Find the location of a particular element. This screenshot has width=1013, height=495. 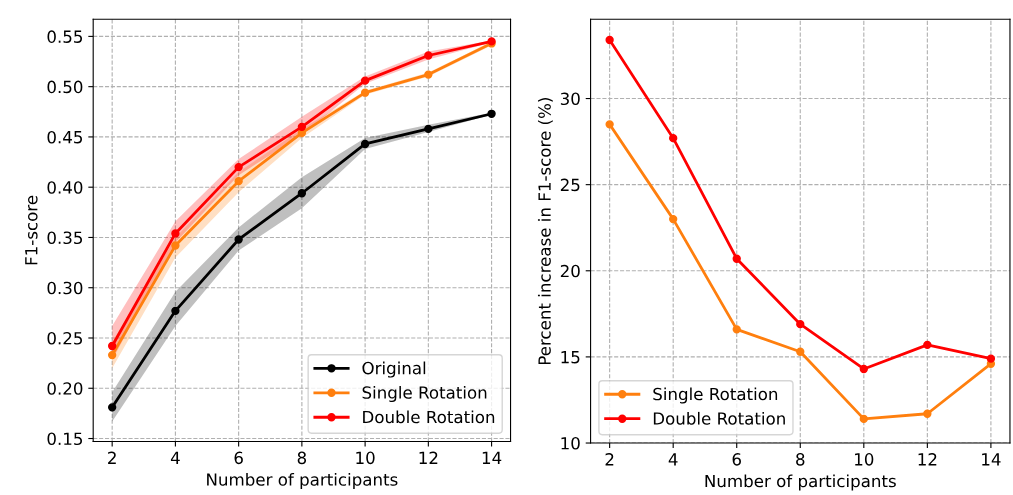

y-tick-label: 15 is located at coordinates (570, 357).